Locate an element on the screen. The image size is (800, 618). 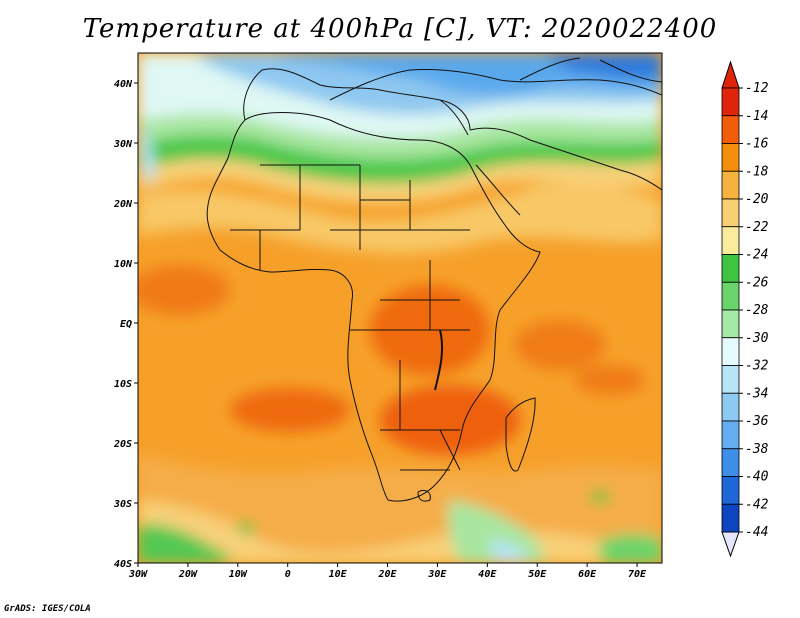
lon-tick-label: 10E is located at coordinates (338, 574).